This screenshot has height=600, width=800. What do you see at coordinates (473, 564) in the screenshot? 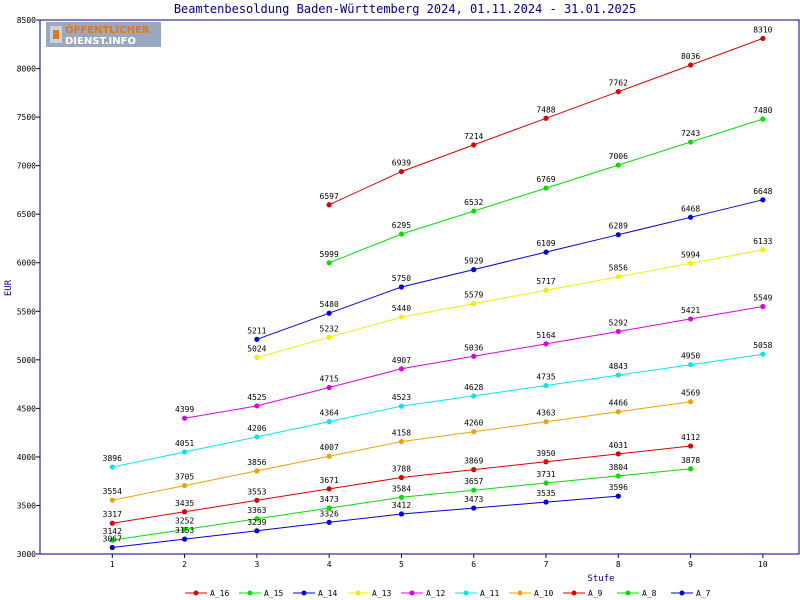
I see `x-tick-label: 6` at bounding box center [473, 564].